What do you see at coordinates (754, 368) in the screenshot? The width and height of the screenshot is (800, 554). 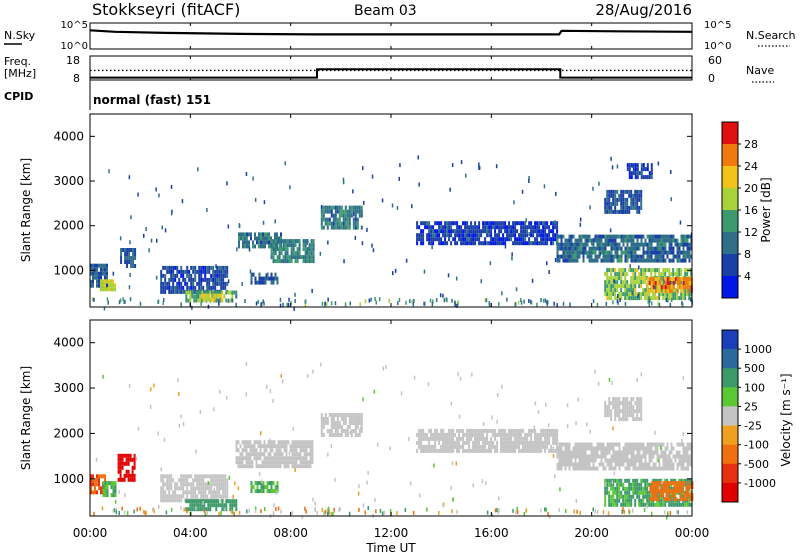 I see `colorbar-tick-label: 500` at bounding box center [754, 368].